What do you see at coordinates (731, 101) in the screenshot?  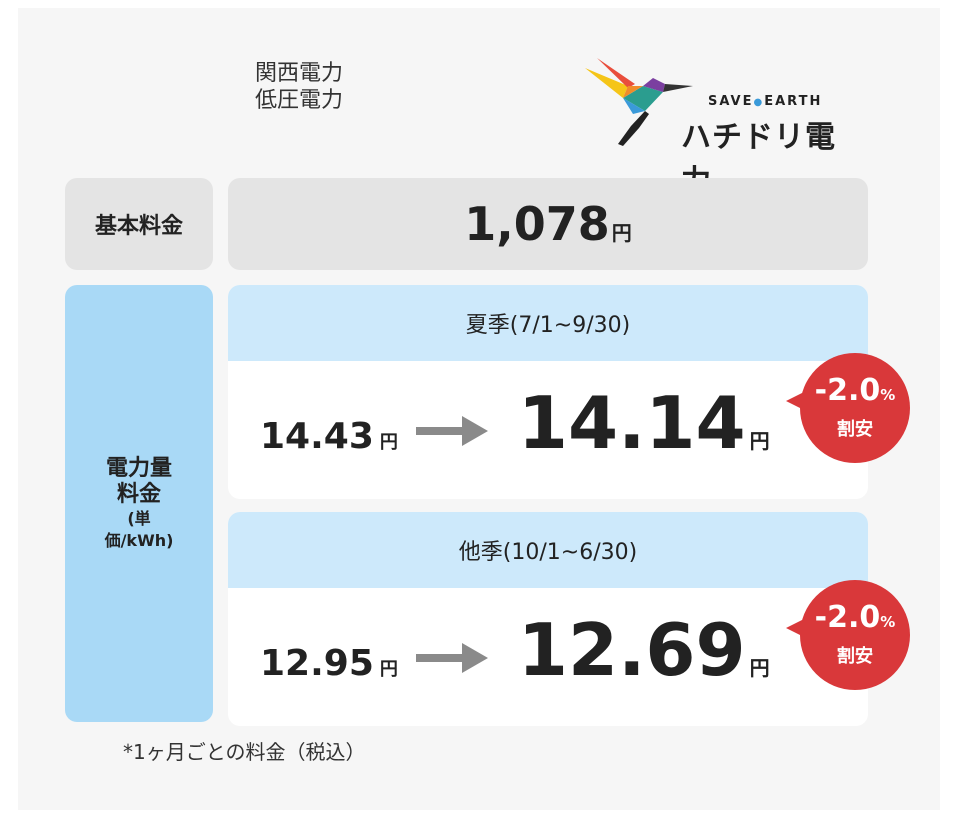 I see `logo-tagline-left: SAVE` at bounding box center [731, 101].